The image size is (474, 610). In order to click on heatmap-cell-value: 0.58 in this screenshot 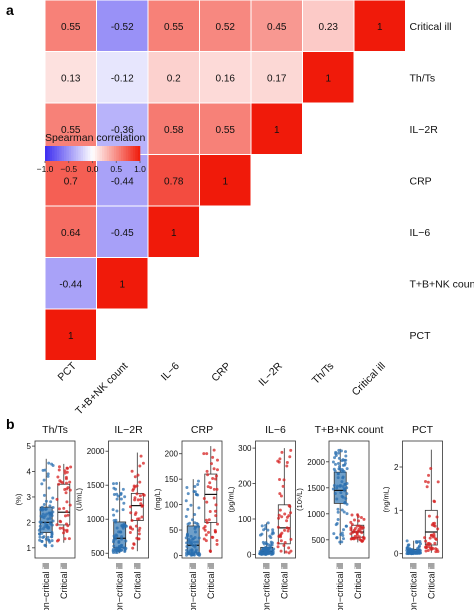, I will do `click(174, 130)`.